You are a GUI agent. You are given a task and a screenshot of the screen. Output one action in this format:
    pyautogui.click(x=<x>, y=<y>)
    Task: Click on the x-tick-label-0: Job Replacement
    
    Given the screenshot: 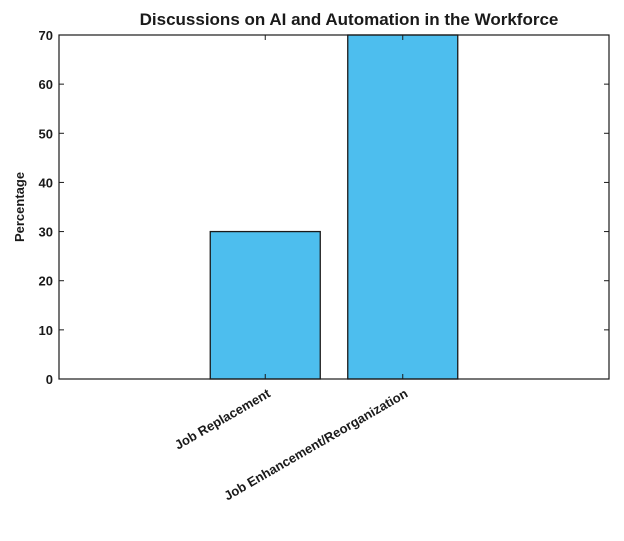 What is the action you would take?
    pyautogui.click(x=222, y=418)
    